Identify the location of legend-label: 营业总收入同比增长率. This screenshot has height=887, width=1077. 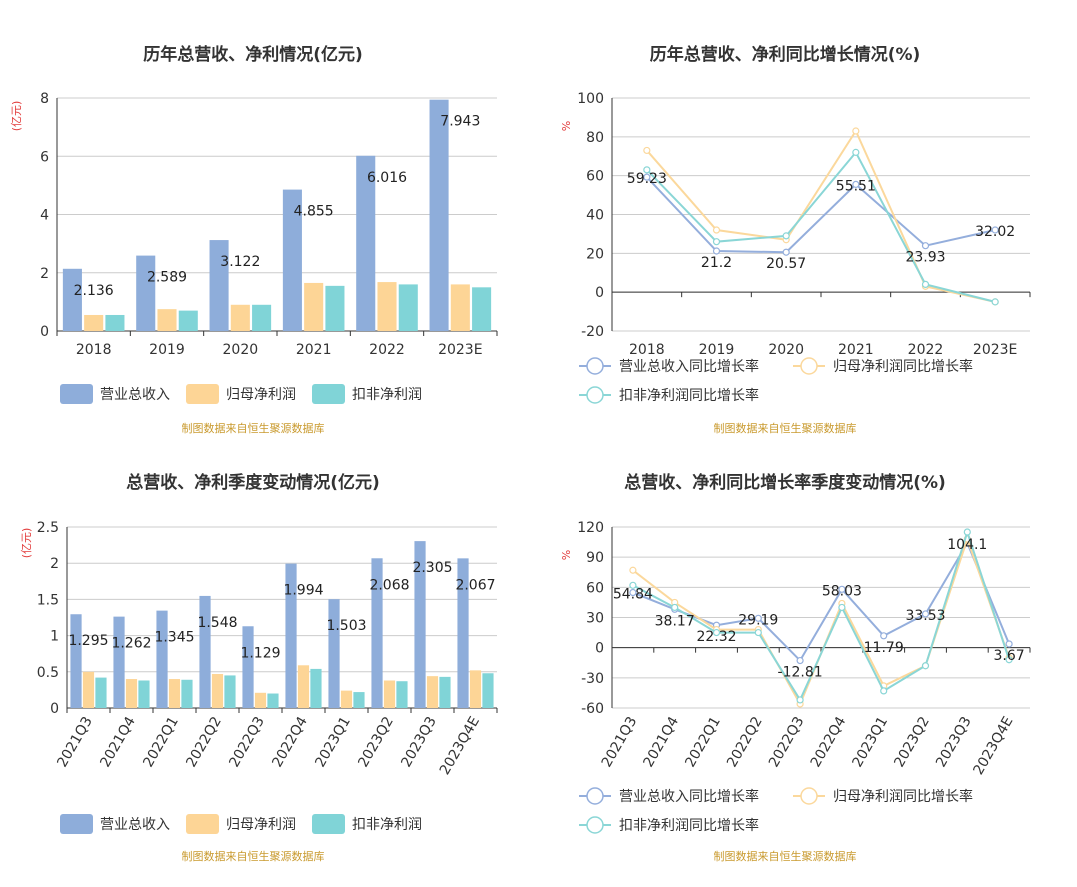
(689, 796).